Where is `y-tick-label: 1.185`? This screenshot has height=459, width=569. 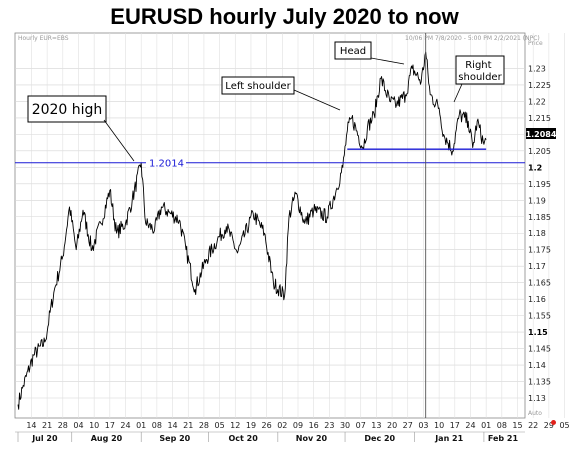
y-tick-label: 1.185 is located at coordinates (539, 217).